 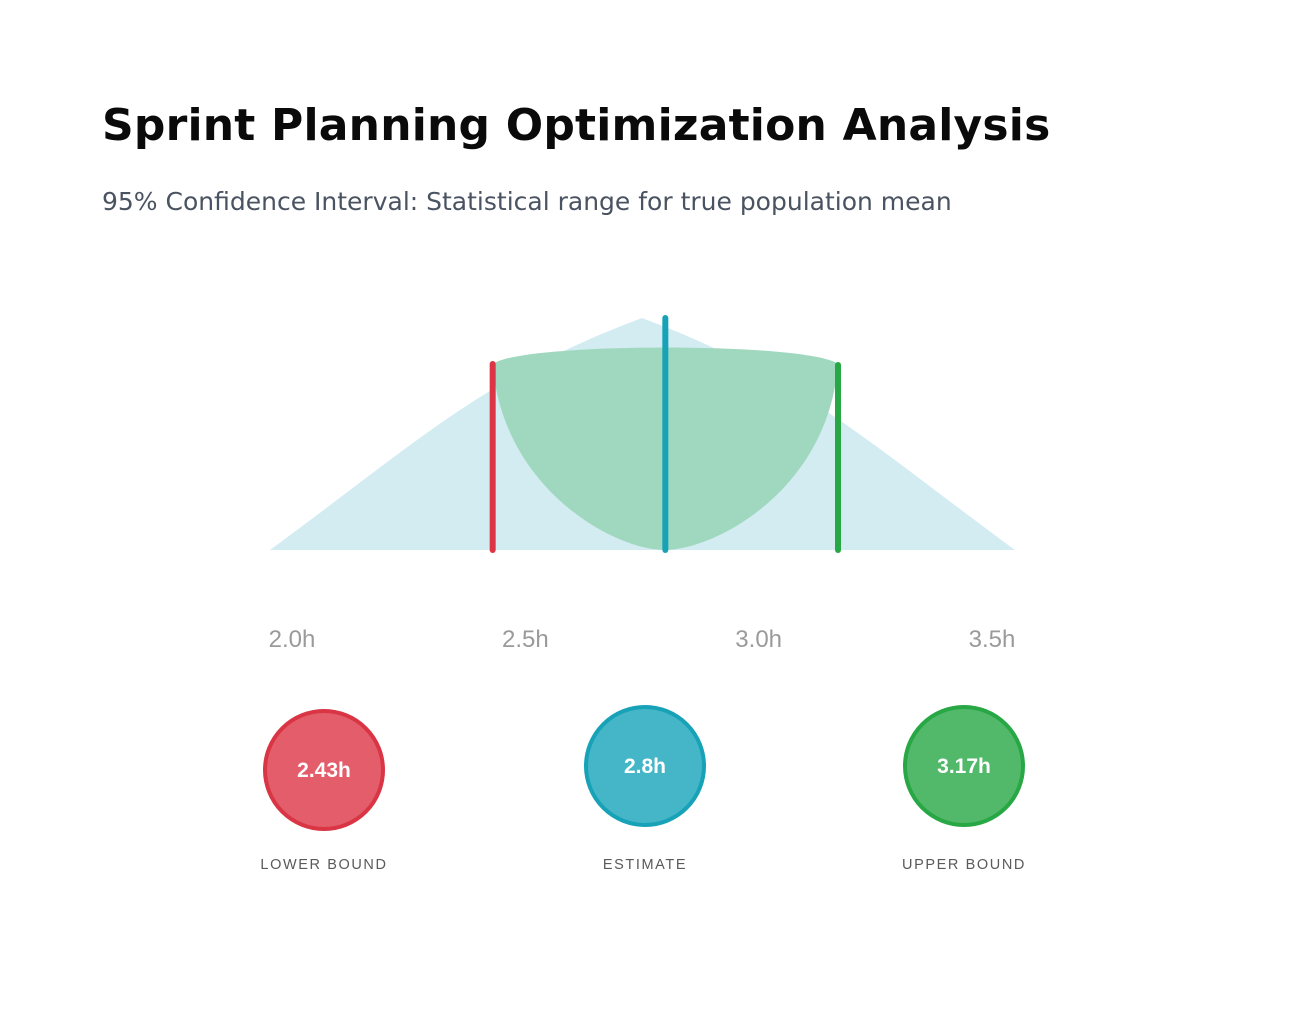 What do you see at coordinates (292, 639) in the screenshot?
I see `x-tick-label: 2.0h` at bounding box center [292, 639].